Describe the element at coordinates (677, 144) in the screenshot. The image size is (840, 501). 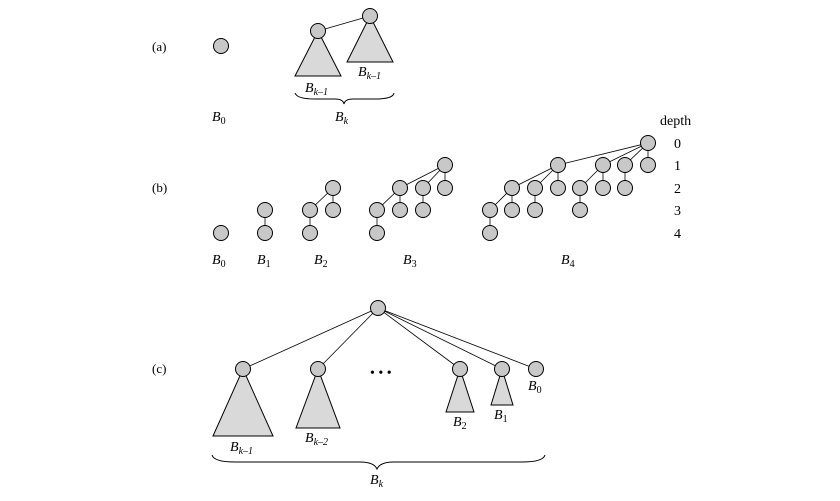
I see `depth-0: 0` at that location.